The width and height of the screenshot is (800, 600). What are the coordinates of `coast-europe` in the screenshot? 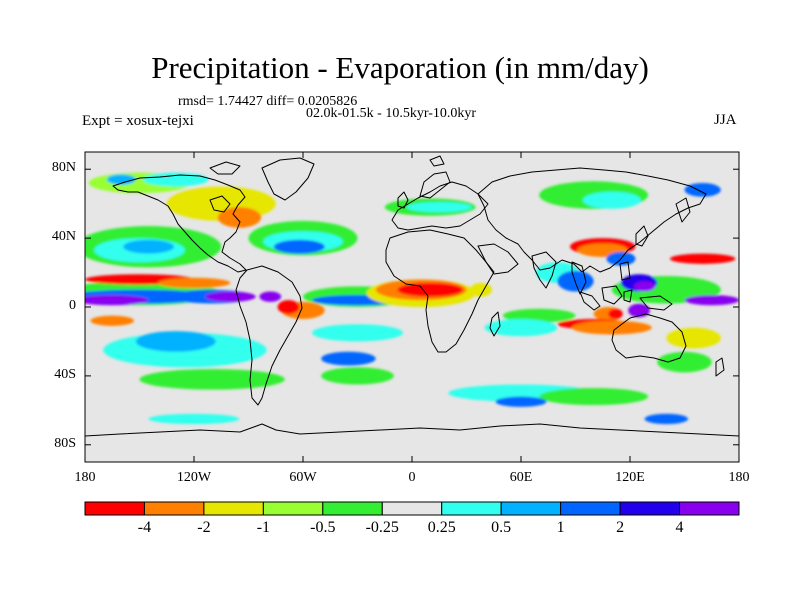 It's located at (440, 206).